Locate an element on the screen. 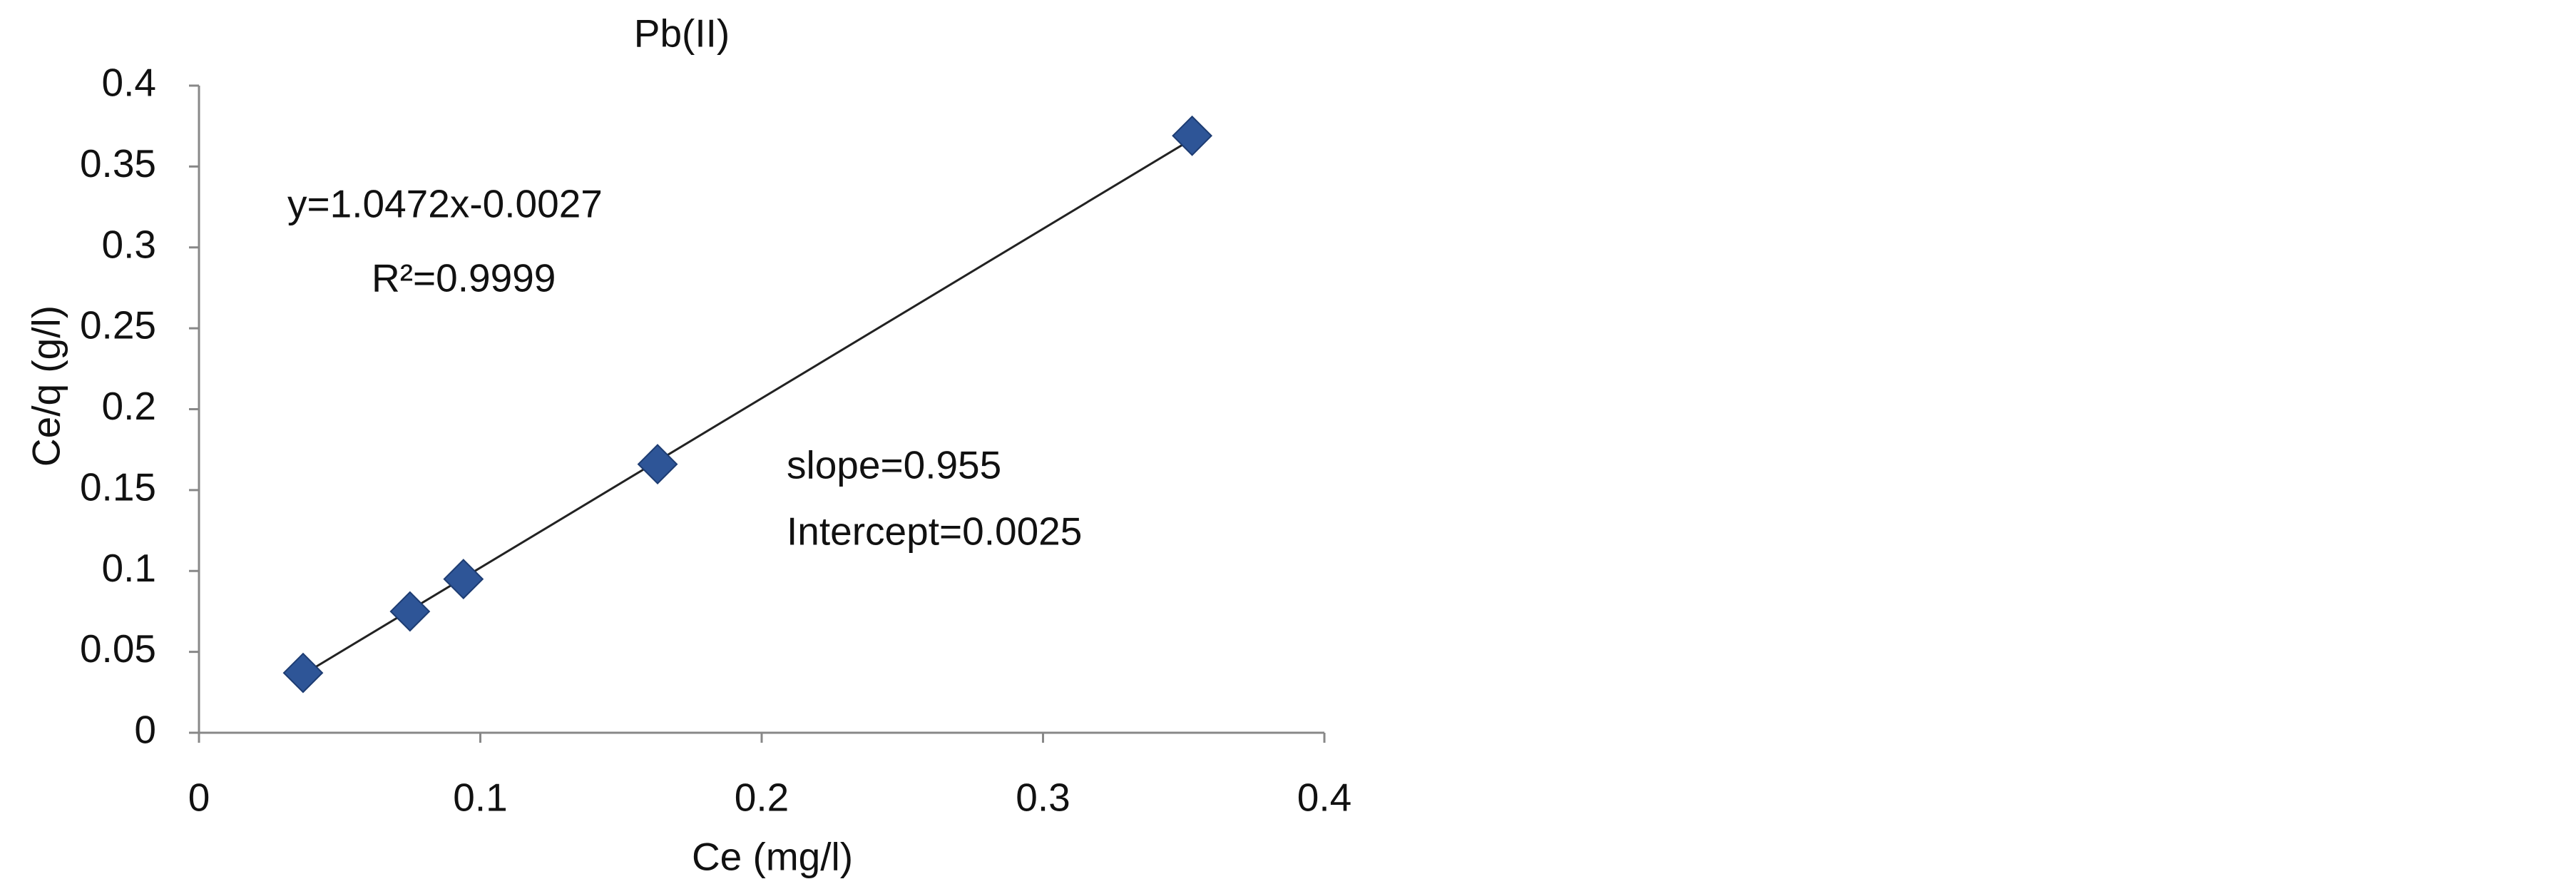 The width and height of the screenshot is (2576, 894). x-tick-label: 0.2 is located at coordinates (762, 798).